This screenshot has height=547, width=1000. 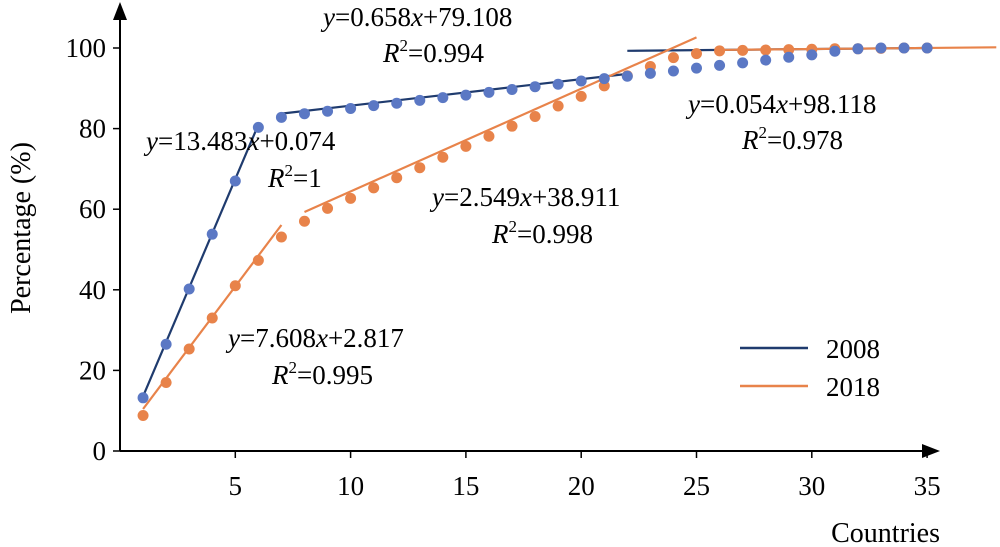 I want to click on svg-text: R2=0.978, so click(x=792, y=139).